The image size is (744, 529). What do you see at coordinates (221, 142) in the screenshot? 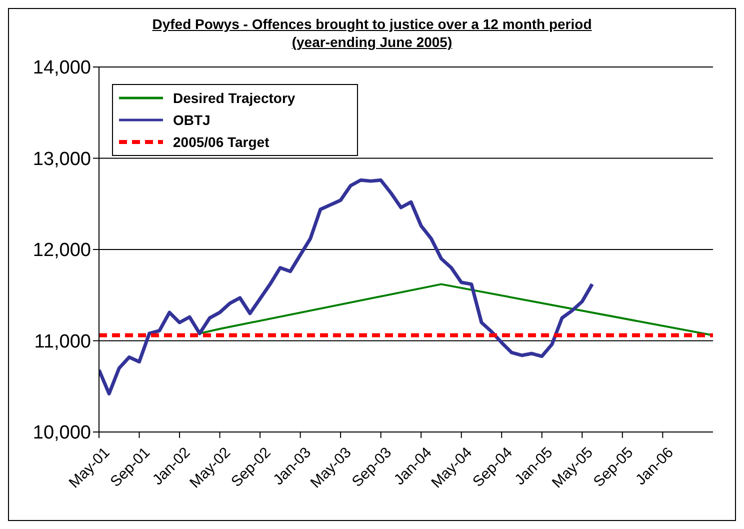
I see `legend-label: 2005/06 Target` at bounding box center [221, 142].